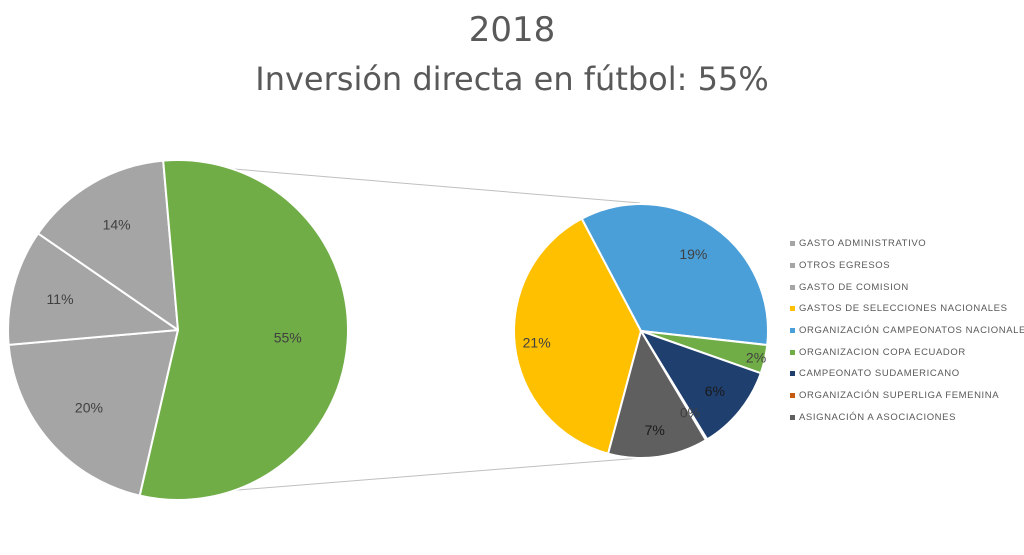 Image resolution: width=1024 pixels, height=555 pixels. I want to click on breakdown-slice-organizacion-campeonatos-nacionales, so click(674, 275).